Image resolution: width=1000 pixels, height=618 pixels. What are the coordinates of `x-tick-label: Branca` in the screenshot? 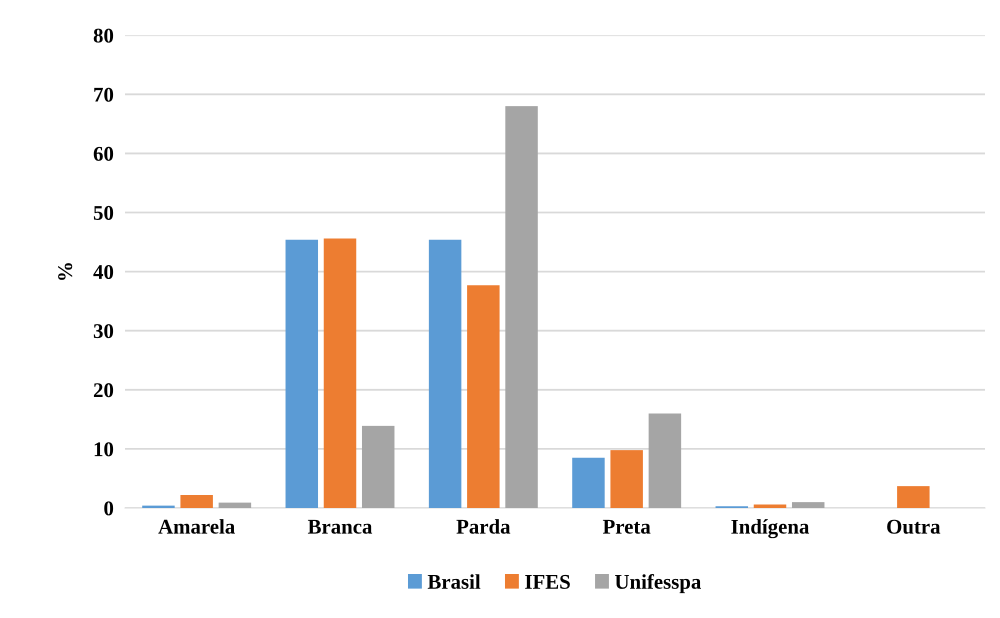 It's located at (340, 527).